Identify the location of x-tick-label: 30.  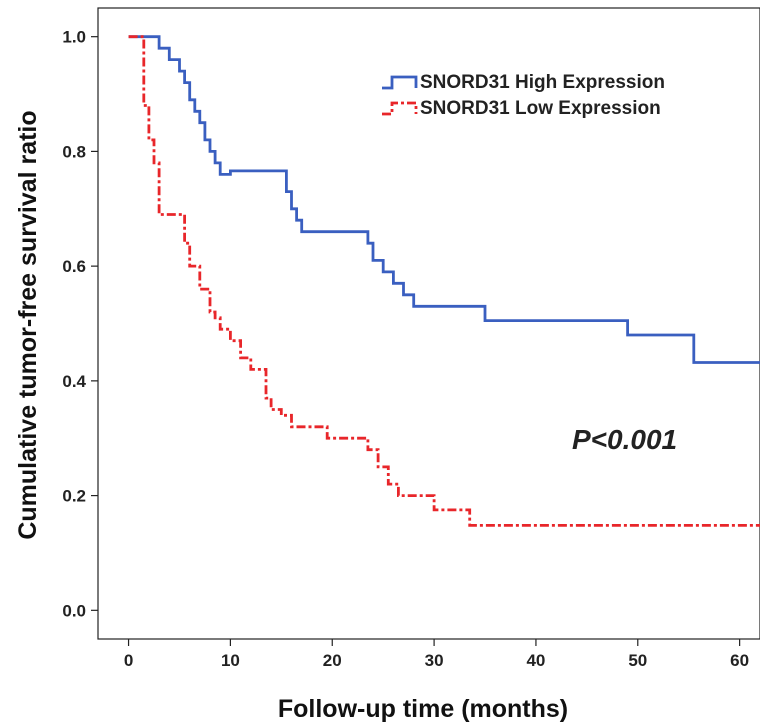
(434, 660).